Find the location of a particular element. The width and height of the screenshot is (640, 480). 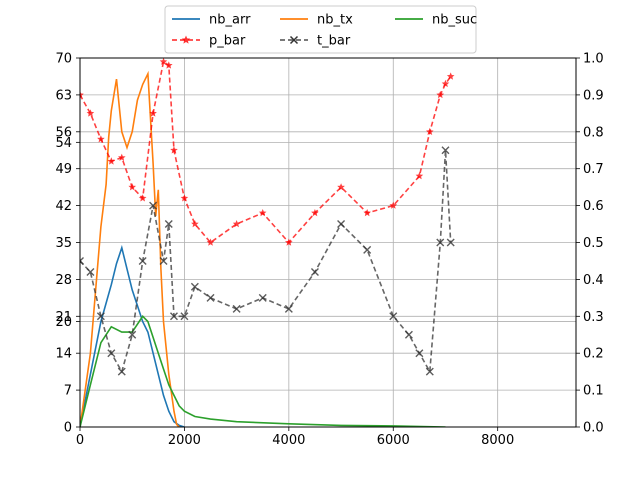

x-tick-label: 6000 is located at coordinates (393, 440).